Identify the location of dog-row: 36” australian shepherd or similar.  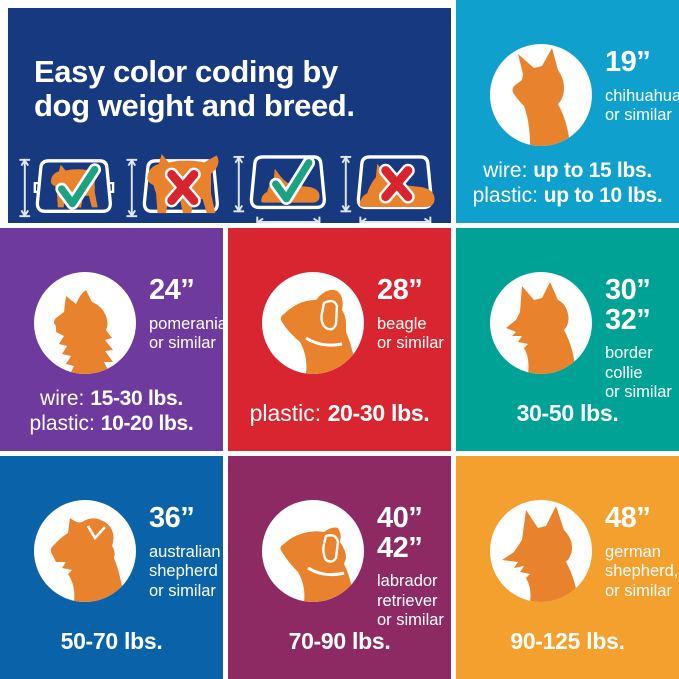
(127, 551).